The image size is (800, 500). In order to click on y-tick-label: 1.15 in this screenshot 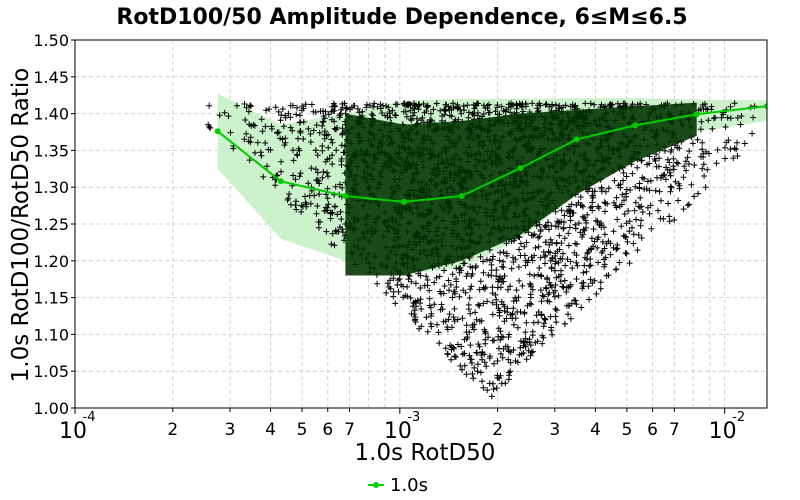, I will do `click(51, 298)`.